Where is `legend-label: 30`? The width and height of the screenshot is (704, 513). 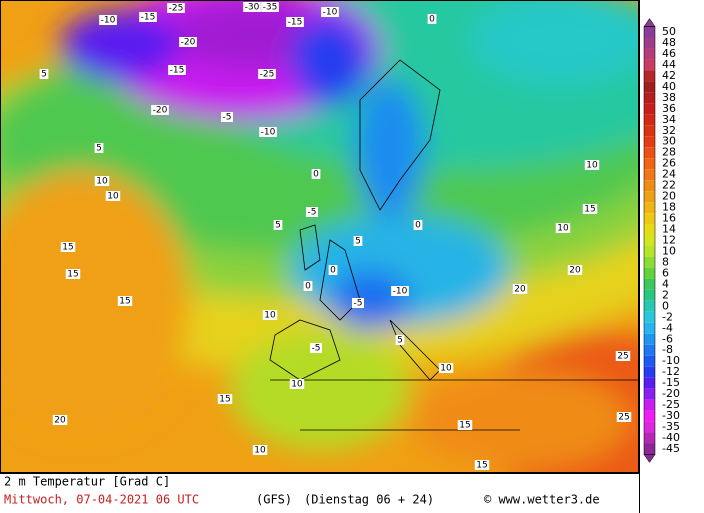 legend-label: 30 is located at coordinates (669, 141).